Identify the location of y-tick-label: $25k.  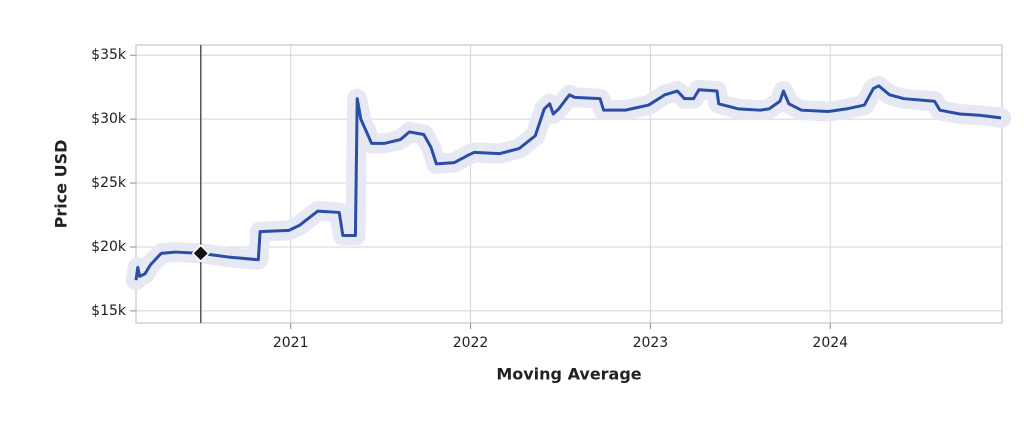
(109, 183).